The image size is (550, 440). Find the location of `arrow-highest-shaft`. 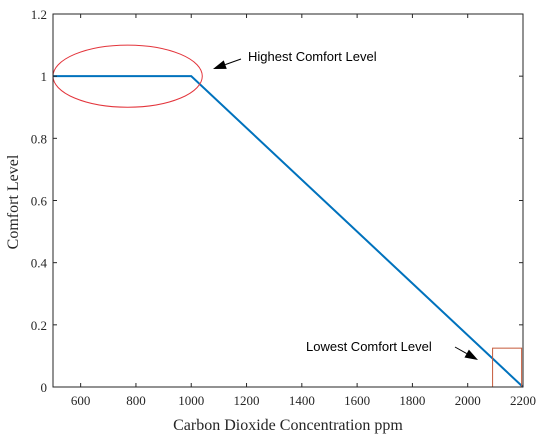

arrow-highest-shaft is located at coordinates (233, 62).